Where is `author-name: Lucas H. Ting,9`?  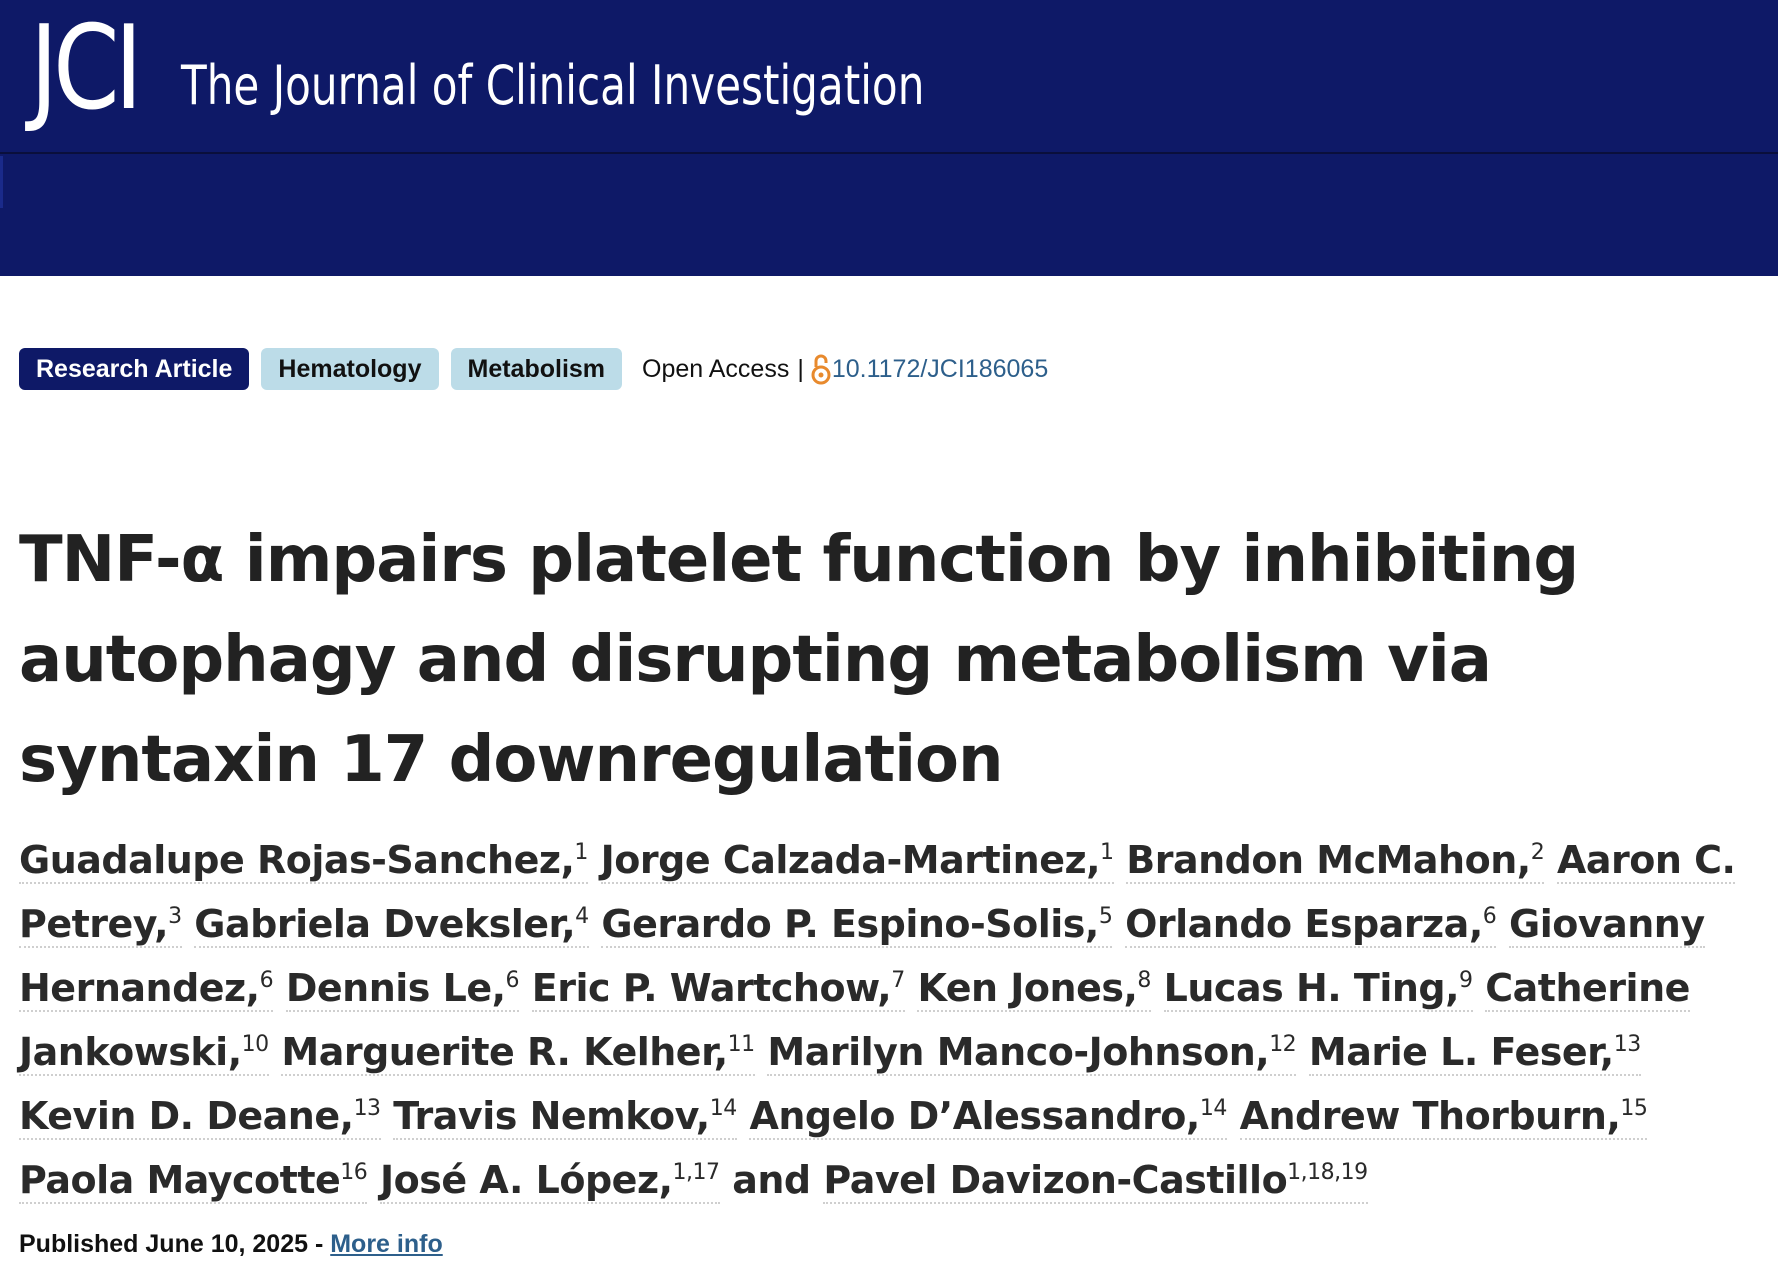 author-name: Lucas H. Ting,9 is located at coordinates (1318, 989).